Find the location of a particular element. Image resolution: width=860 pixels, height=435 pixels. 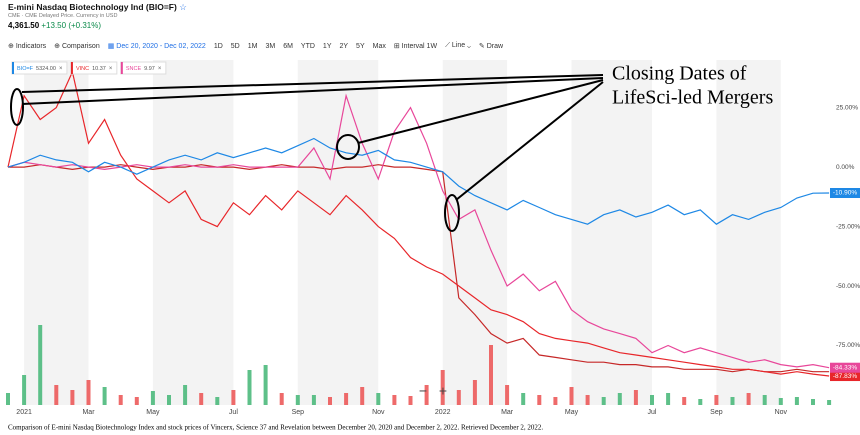

line-btn: ⟋ Line ⌄ is located at coordinates (458, 45).